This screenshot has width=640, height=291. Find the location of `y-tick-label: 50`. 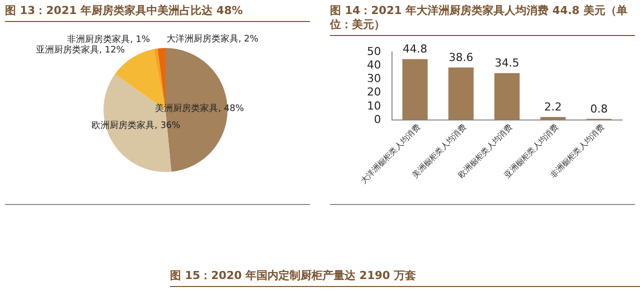

y-tick-label: 50 is located at coordinates (374, 51).